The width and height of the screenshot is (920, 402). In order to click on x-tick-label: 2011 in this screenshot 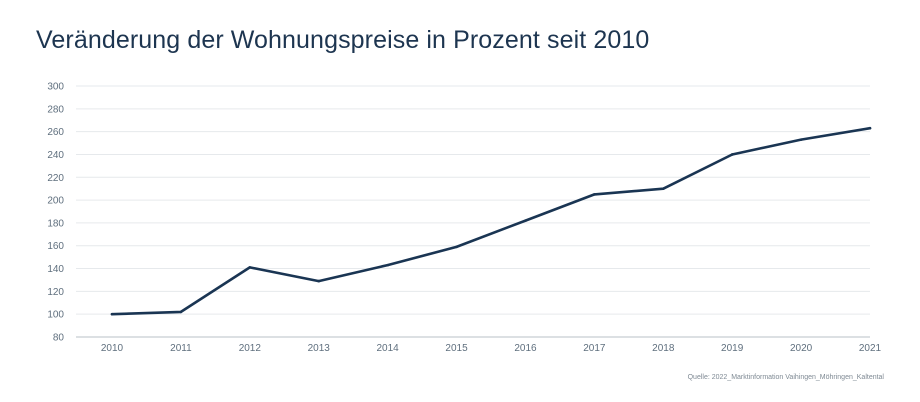, I will do `click(181, 348)`.